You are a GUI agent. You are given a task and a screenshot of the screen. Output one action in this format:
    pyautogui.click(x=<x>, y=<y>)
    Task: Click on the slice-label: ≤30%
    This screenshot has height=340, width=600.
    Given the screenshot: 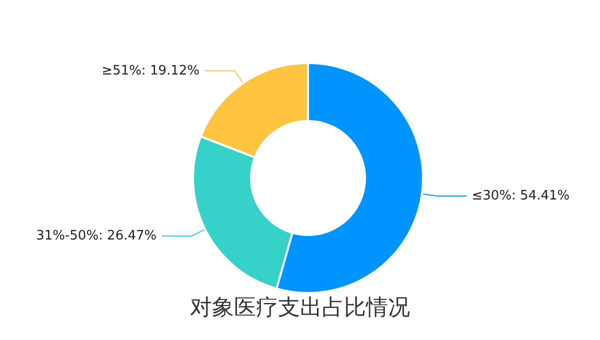 What is the action you would take?
    pyautogui.click(x=492, y=196)
    